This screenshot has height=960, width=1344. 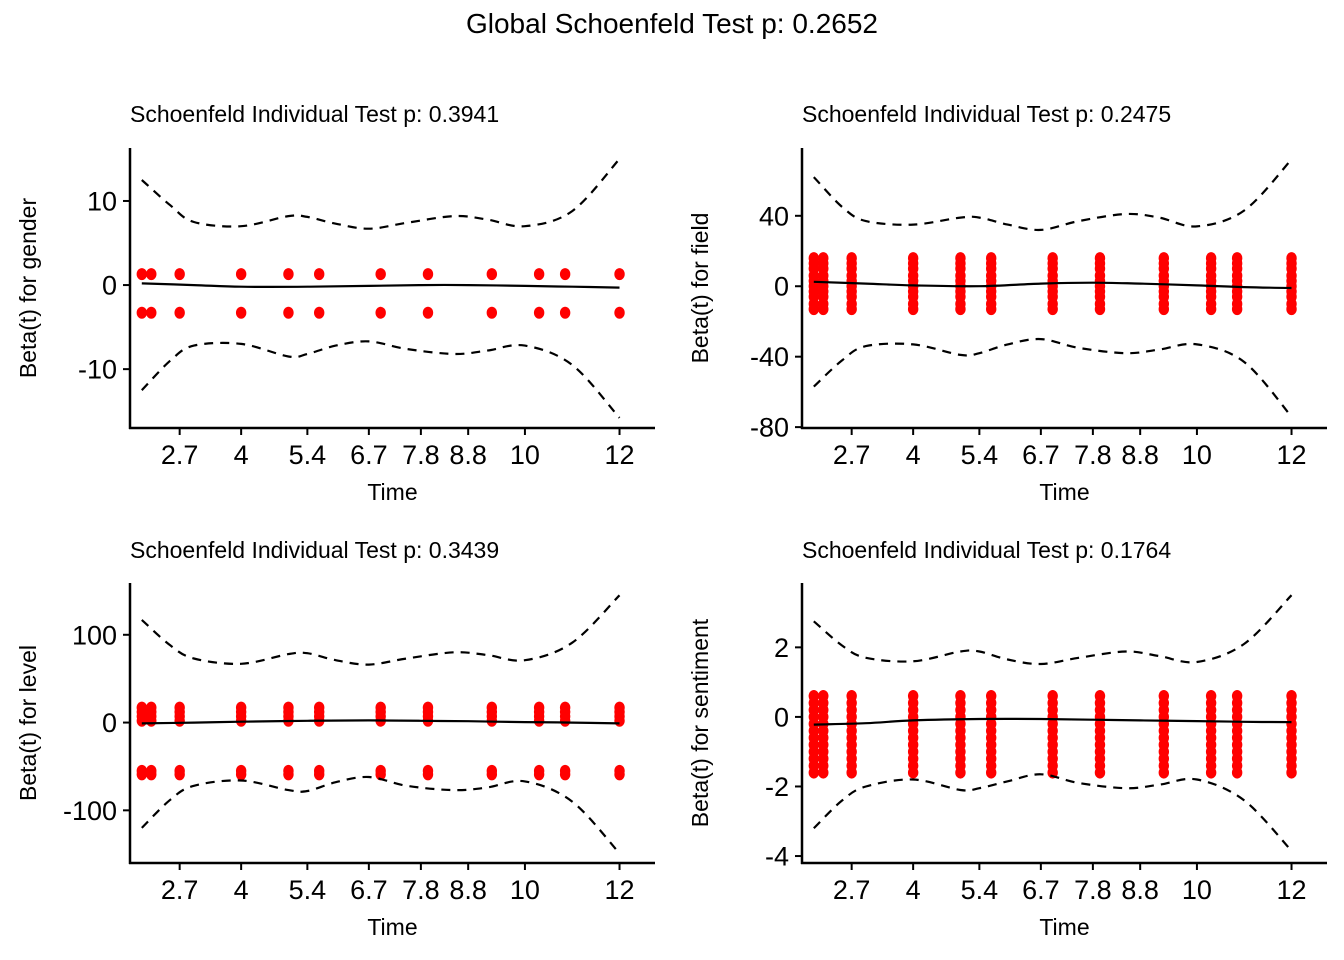 What do you see at coordinates (777, 787) in the screenshot?
I see `y-tick-label: -2` at bounding box center [777, 787].